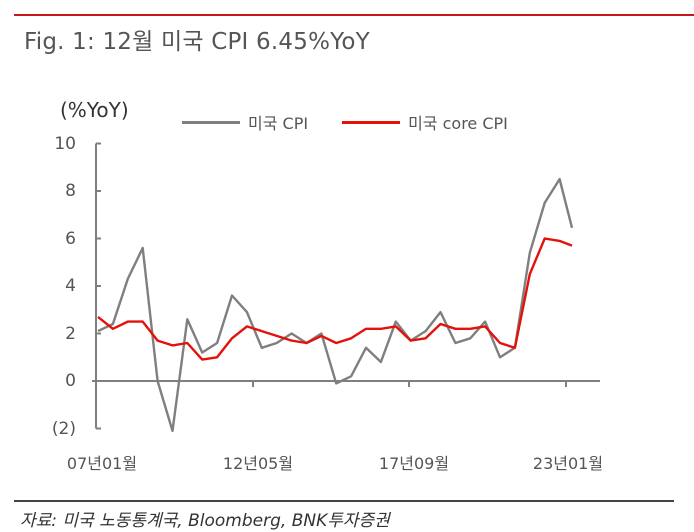 The image size is (694, 532). What do you see at coordinates (102, 463) in the screenshot?
I see `x-tick-label: 07년01월` at bounding box center [102, 463].